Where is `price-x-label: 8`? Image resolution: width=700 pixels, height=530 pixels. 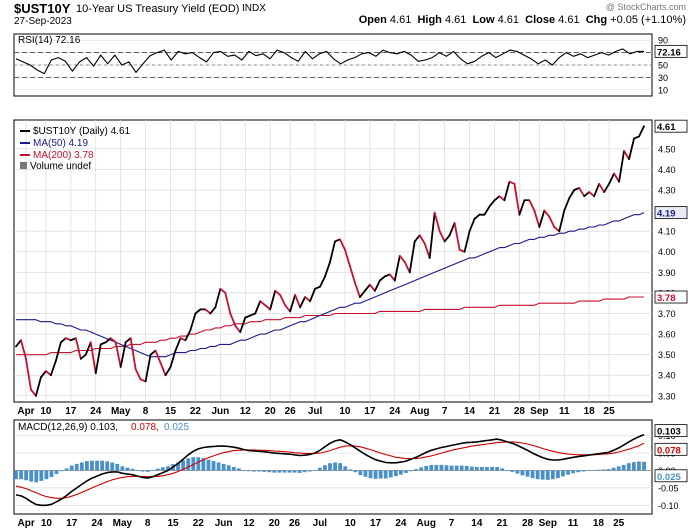
price-x-label: 8 is located at coordinates (146, 411).